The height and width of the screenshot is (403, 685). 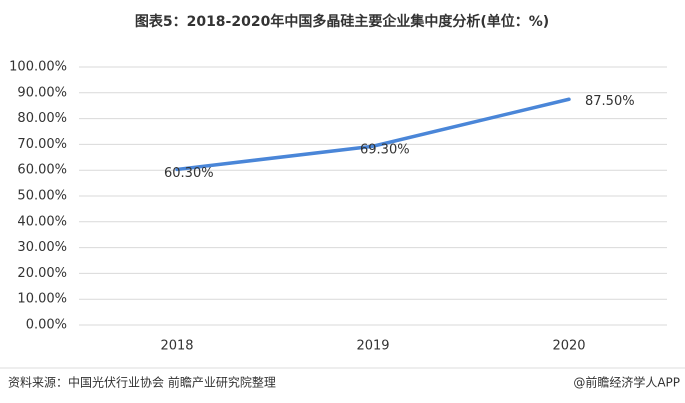 I want to click on y-tick-label: 80.00%, so click(x=42, y=118).